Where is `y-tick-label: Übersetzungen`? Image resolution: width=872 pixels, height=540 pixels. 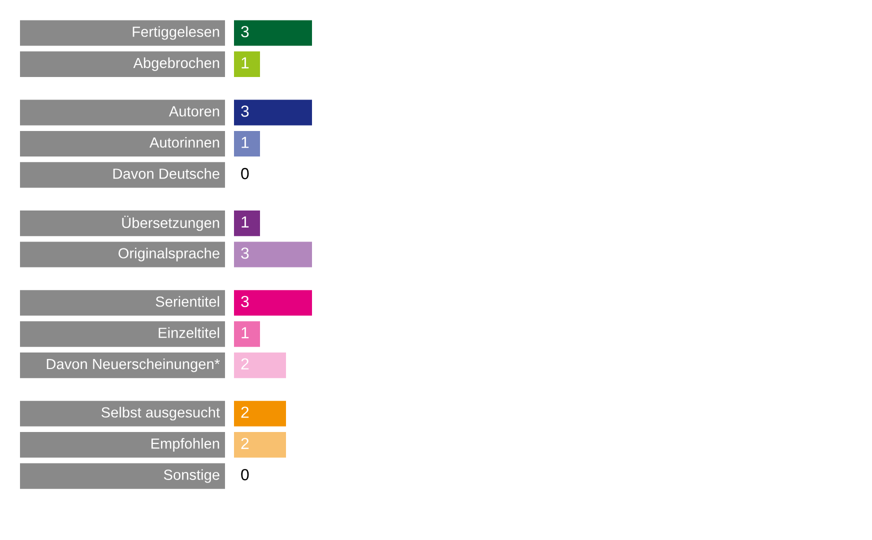 y-tick-label: Übersetzungen is located at coordinates (171, 223).